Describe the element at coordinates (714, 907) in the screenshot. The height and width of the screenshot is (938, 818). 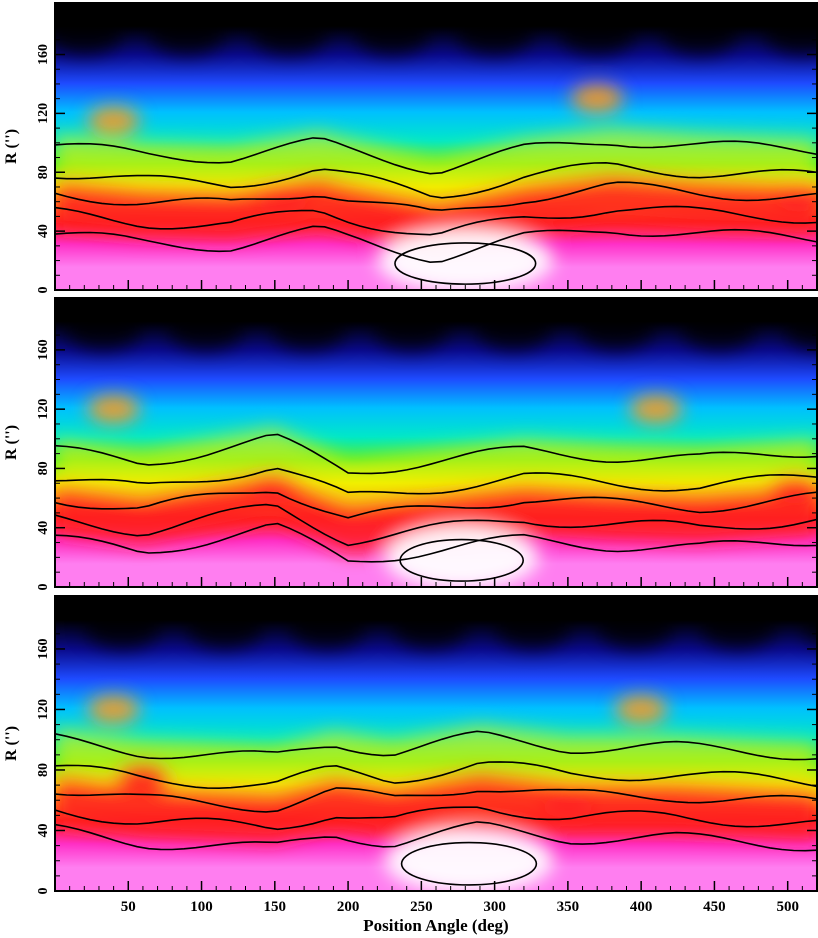
I see `x-tick-label: 450` at that location.